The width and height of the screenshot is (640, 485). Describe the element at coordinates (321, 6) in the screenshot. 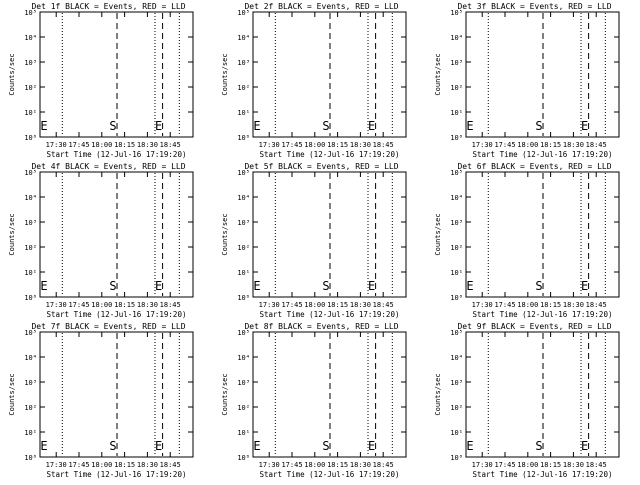

I see `panel-title: Det 2f BLACK = Events, RED = LLD` at that location.